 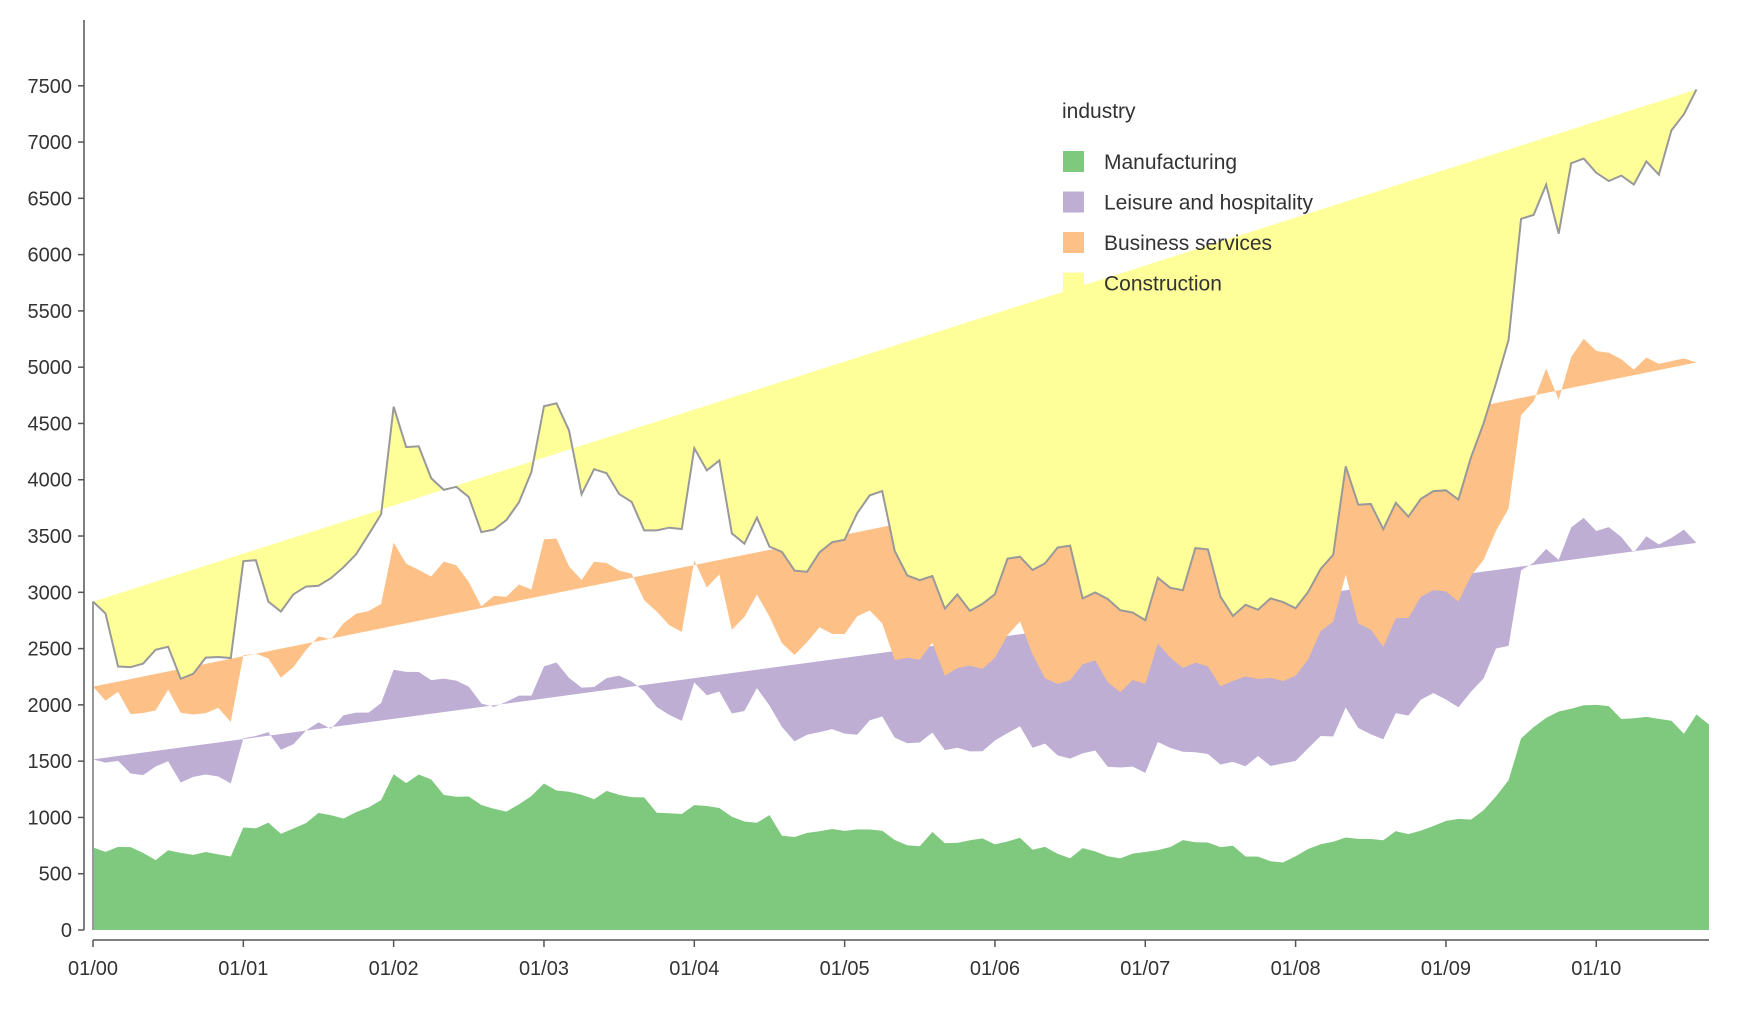 I want to click on x-tick-label: 01/04, so click(x=694, y=969).